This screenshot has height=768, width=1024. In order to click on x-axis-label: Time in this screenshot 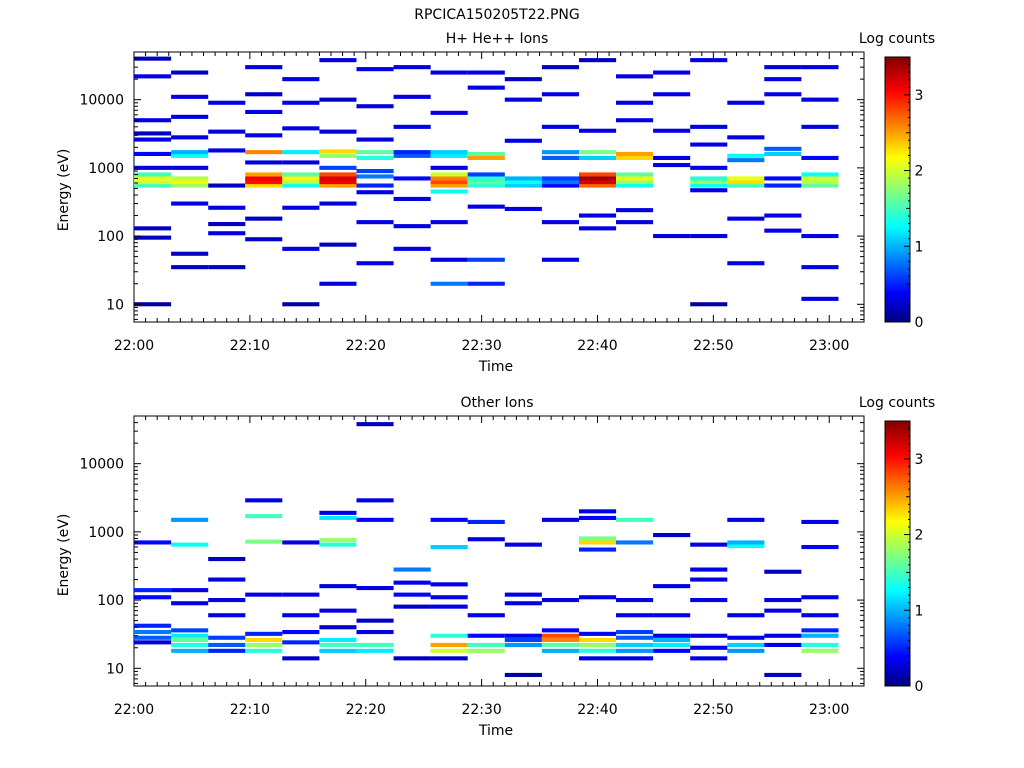, I will do `click(495, 731)`.